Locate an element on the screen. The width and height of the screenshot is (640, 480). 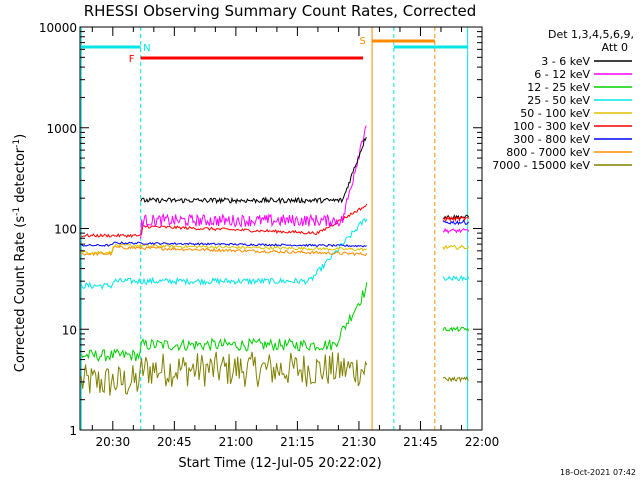
legend-label: 100 - 300 keV is located at coordinates (551, 126).